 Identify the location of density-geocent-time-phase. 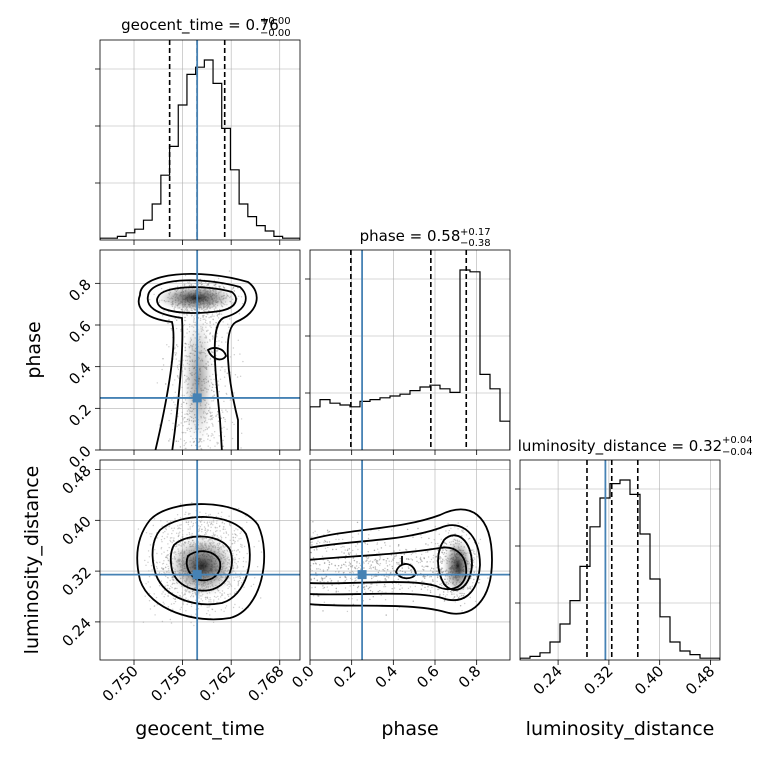
(193, 360).